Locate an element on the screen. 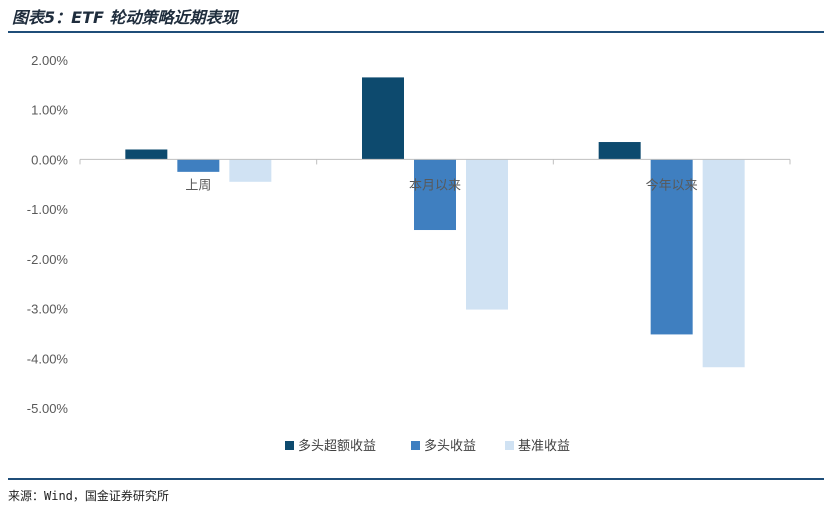 The image size is (831, 509). category-label: 本月以来 is located at coordinates (435, 185).